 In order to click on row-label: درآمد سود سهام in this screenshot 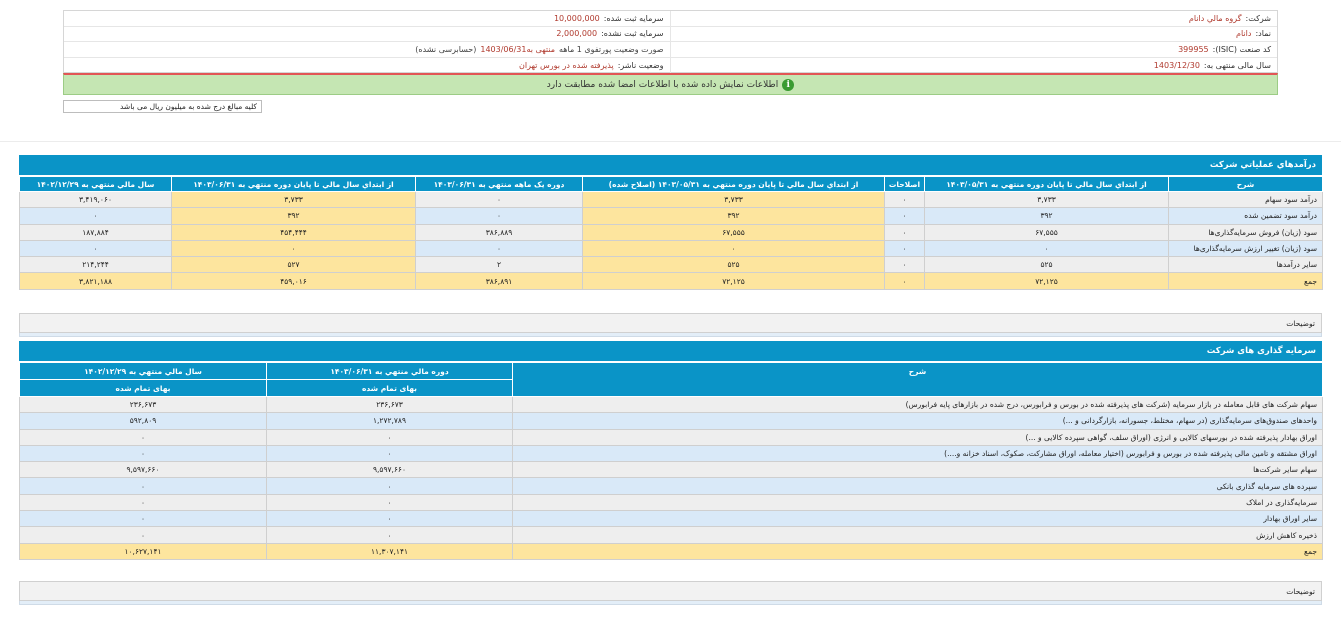, I will do `click(1245, 199)`.